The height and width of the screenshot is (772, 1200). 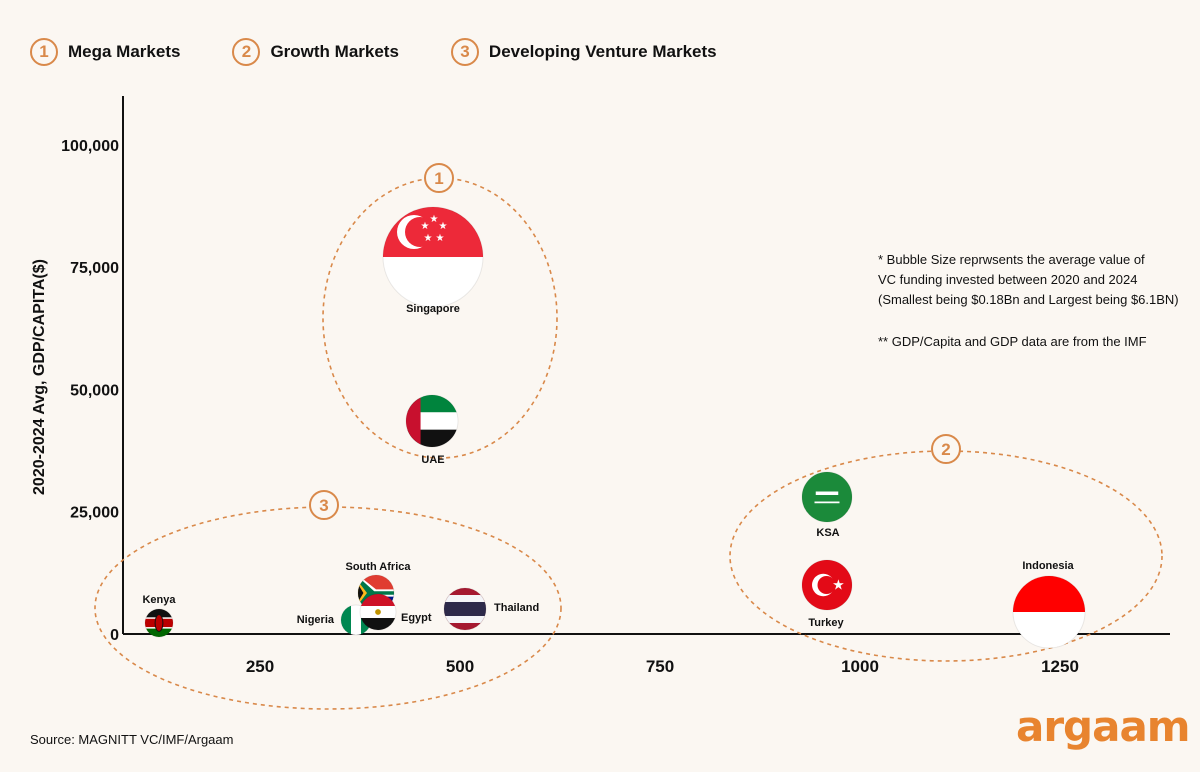 I want to click on y-tick-label: 100,000, so click(x=90, y=146).